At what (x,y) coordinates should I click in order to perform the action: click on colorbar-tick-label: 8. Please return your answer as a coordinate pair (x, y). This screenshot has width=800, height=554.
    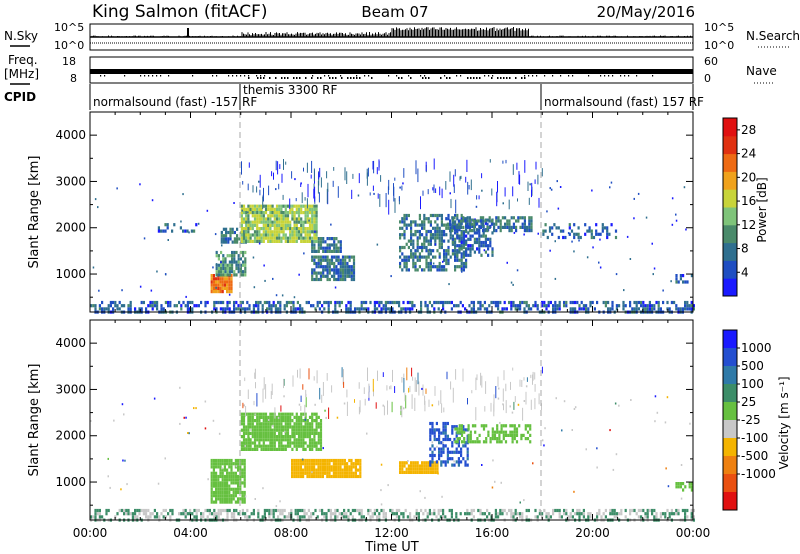
    Looking at the image, I should click on (745, 249).